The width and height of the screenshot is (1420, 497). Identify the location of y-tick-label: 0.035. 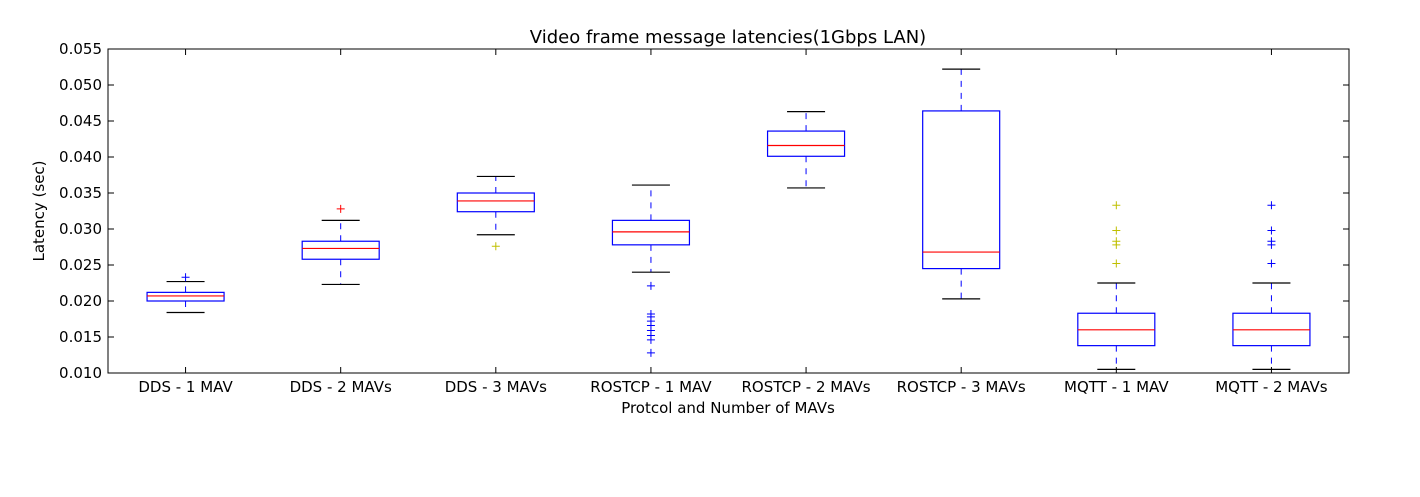
(80, 193).